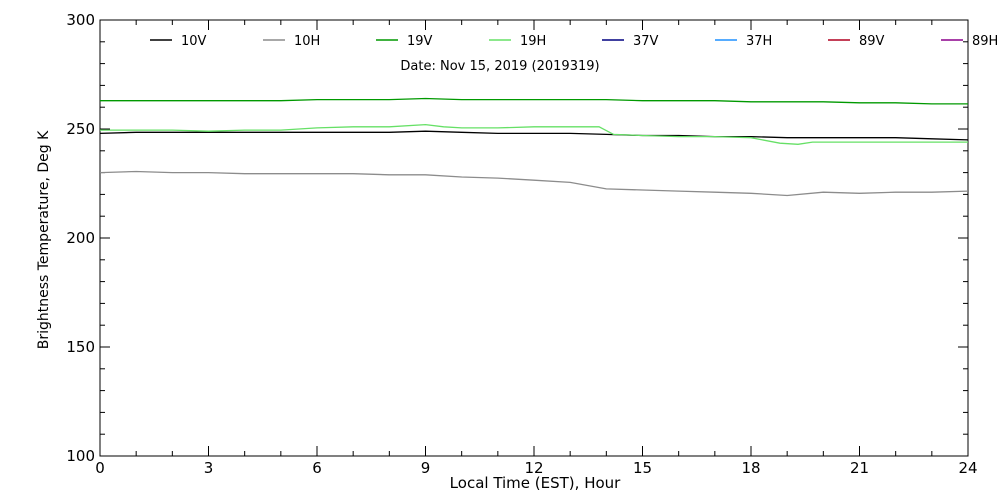 This screenshot has height=500, width=1000. Describe the element at coordinates (859, 468) in the screenshot. I see `x-tick-label: 21` at that location.